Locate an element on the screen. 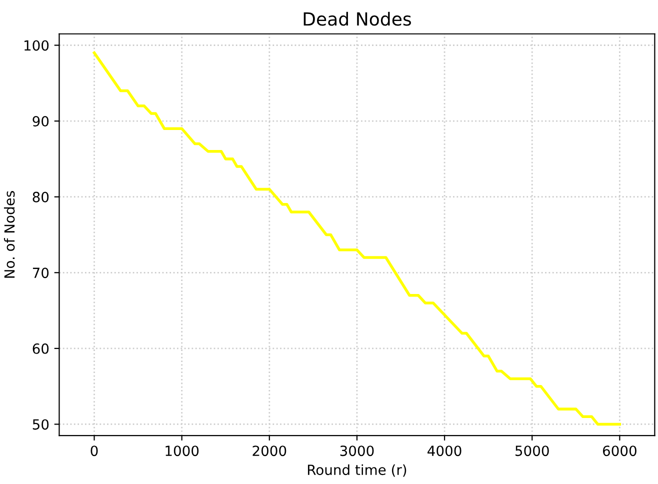 The height and width of the screenshot is (484, 658). y-tick-label: 50 is located at coordinates (40, 424).